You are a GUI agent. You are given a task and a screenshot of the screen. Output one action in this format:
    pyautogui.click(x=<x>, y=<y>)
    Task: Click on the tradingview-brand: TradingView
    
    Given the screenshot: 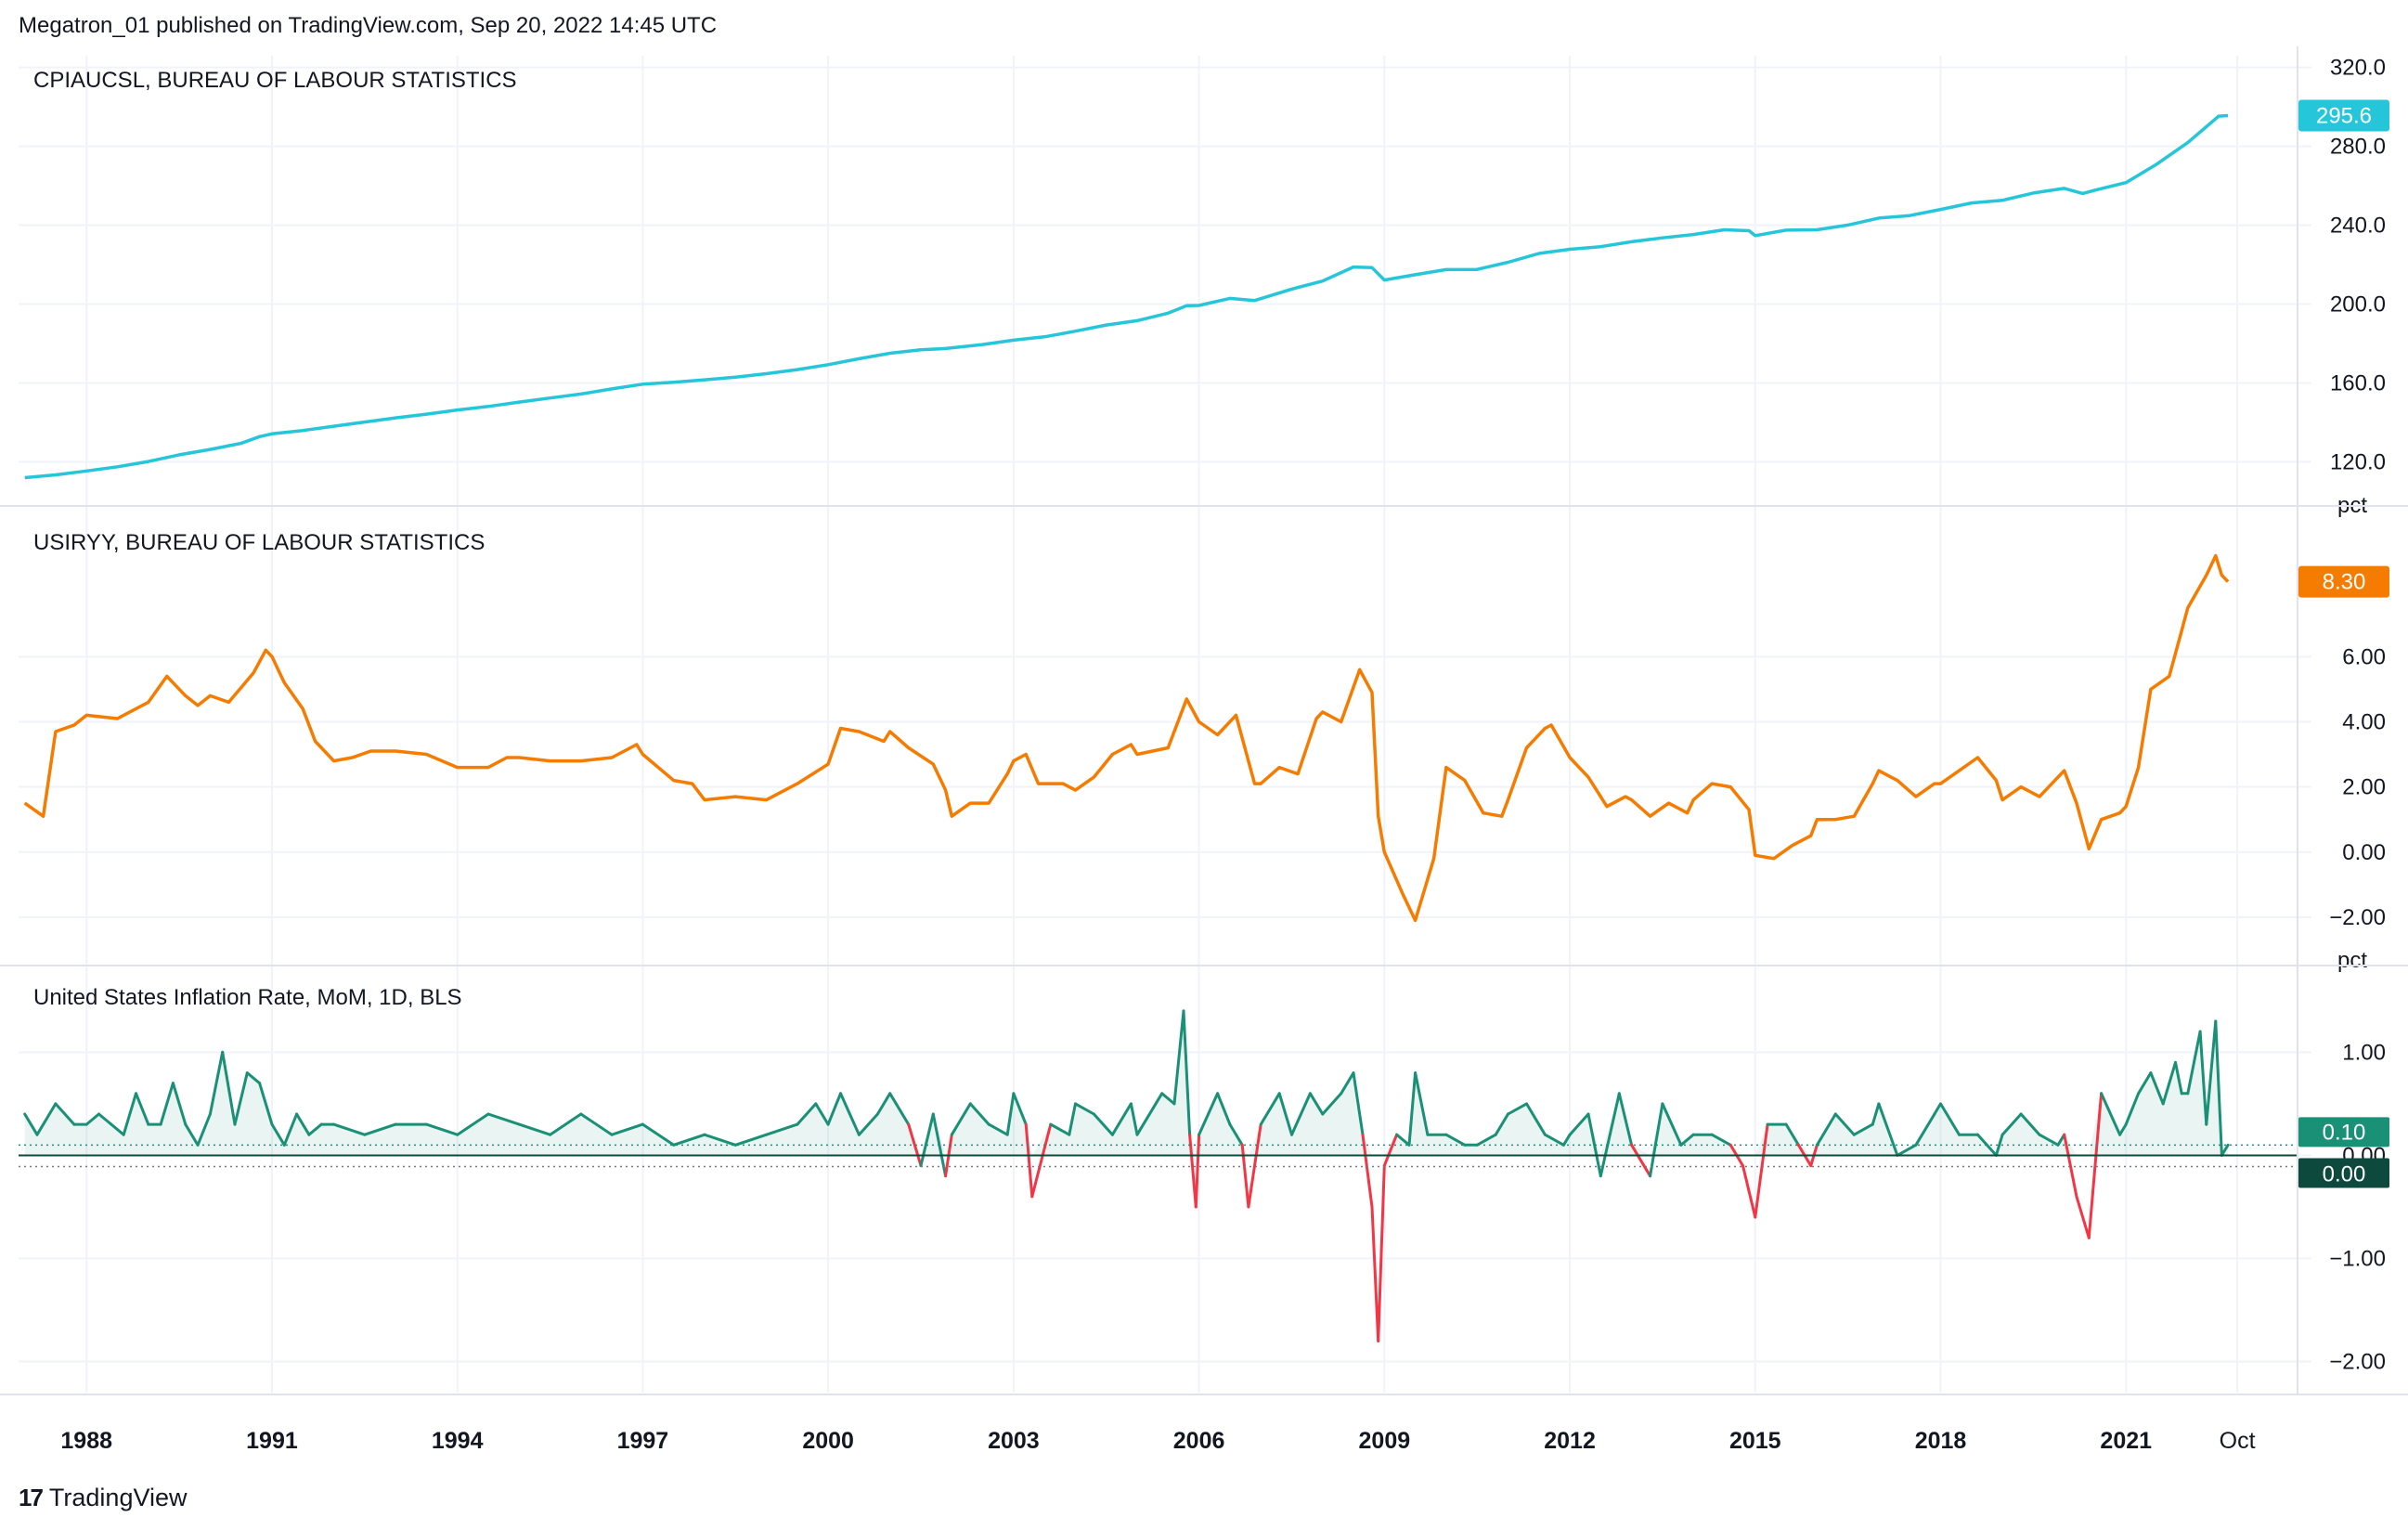 What is the action you would take?
    pyautogui.click(x=118, y=1497)
    